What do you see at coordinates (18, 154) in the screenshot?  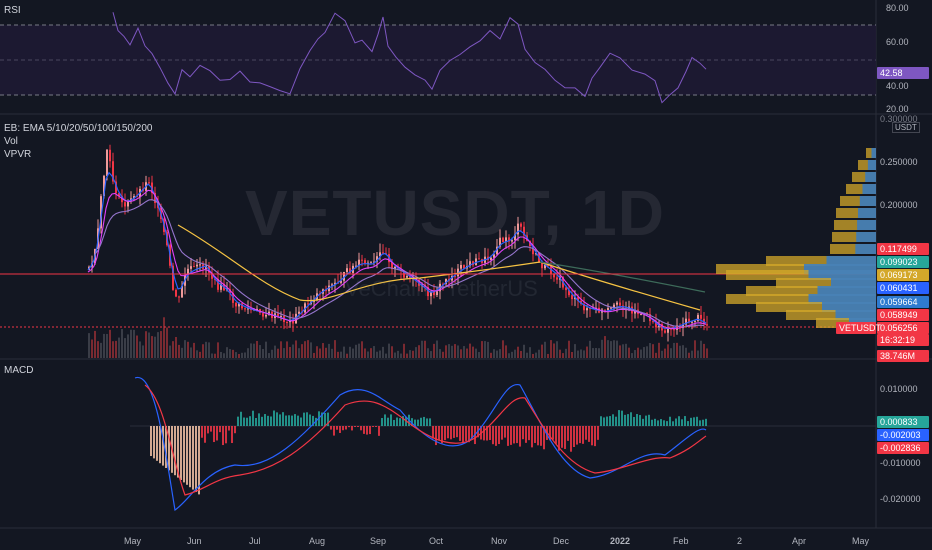 I see `vpvr-label: VPVR` at bounding box center [18, 154].